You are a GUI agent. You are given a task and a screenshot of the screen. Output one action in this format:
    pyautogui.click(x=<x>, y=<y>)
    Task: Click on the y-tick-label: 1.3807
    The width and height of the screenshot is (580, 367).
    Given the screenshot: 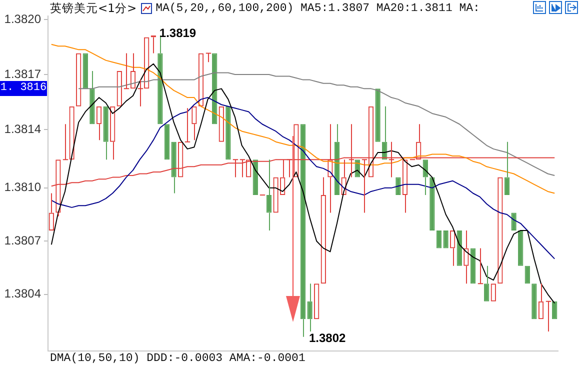 What is the action you would take?
    pyautogui.click(x=23, y=240)
    